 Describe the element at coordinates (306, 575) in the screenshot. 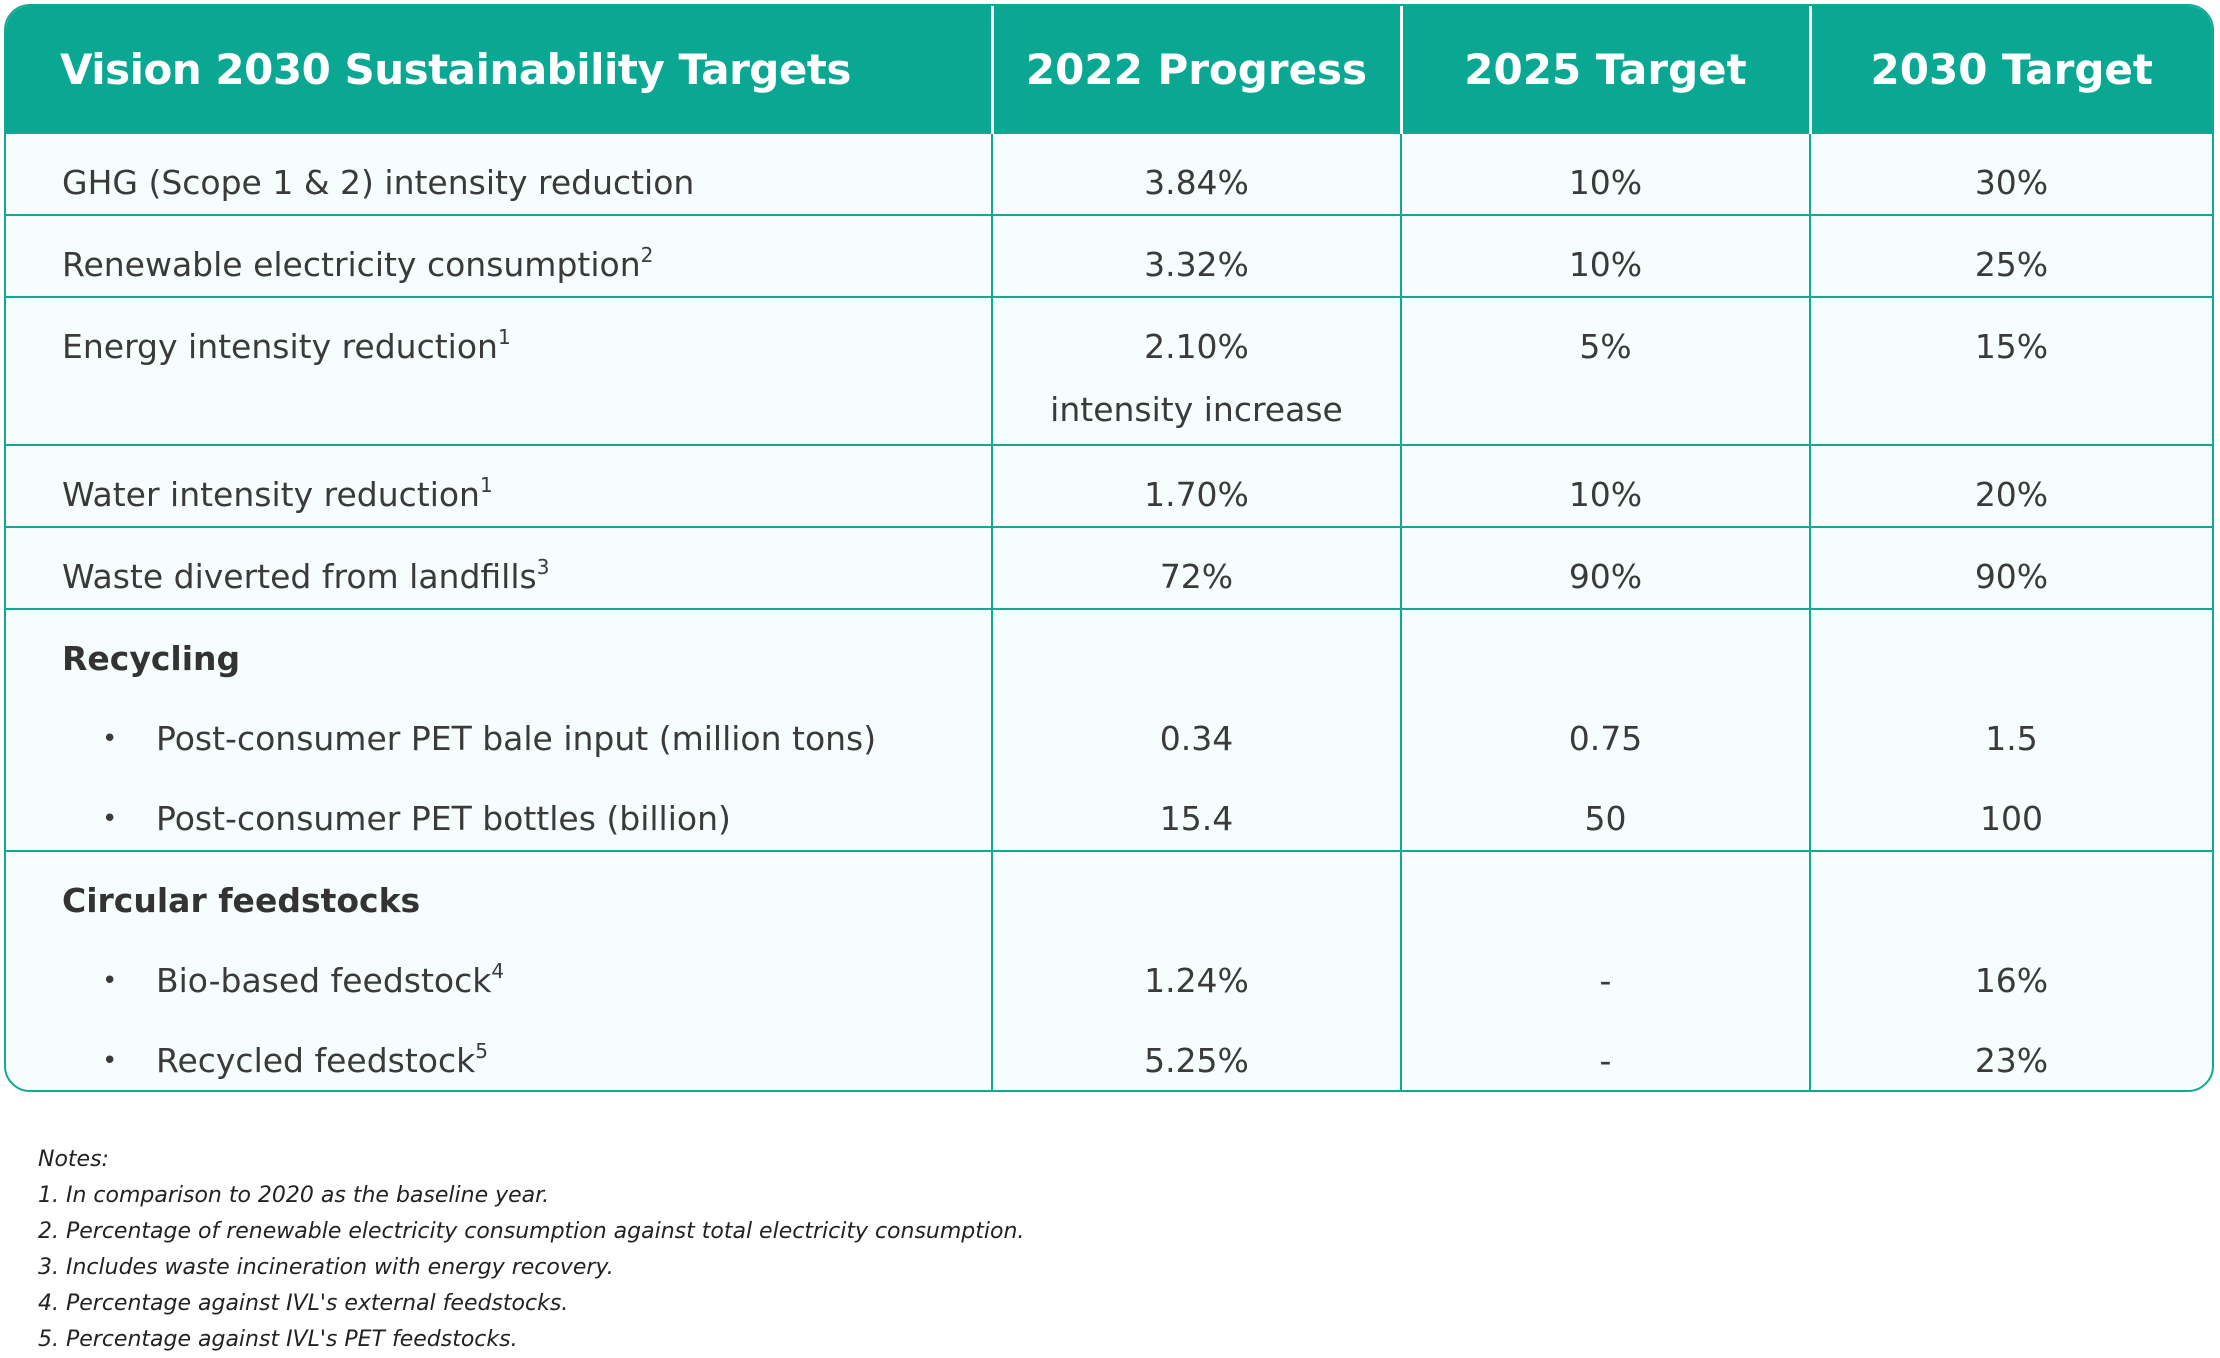

I see `cell-value: Waste diverted from landfills3` at that location.